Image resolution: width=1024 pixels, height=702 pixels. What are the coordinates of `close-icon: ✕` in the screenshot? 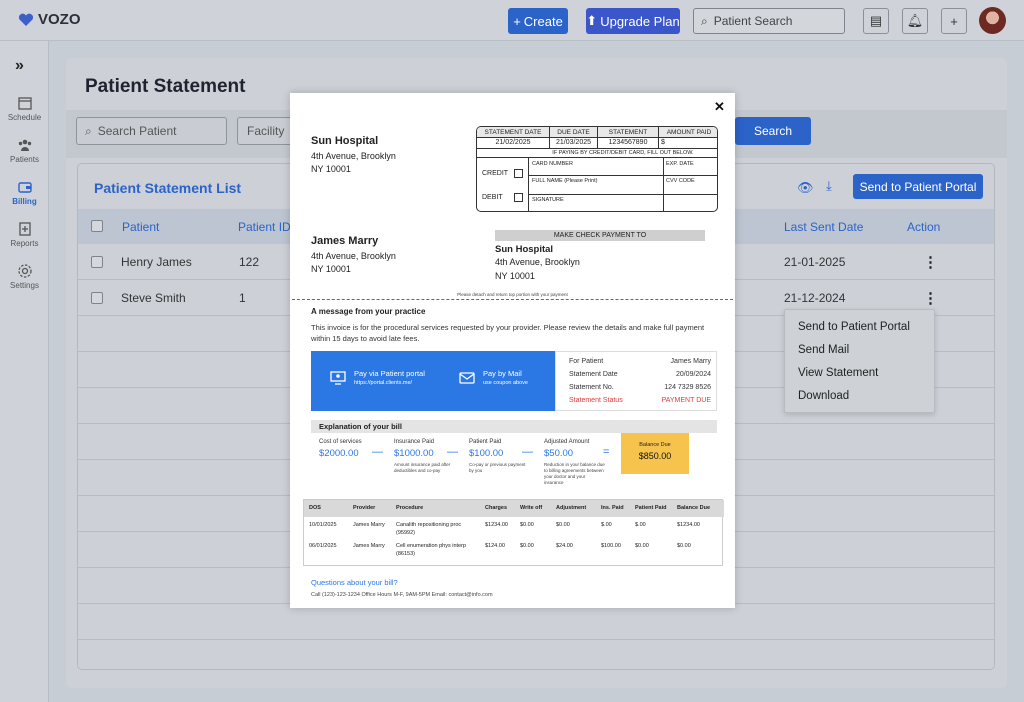 It's located at (719, 106).